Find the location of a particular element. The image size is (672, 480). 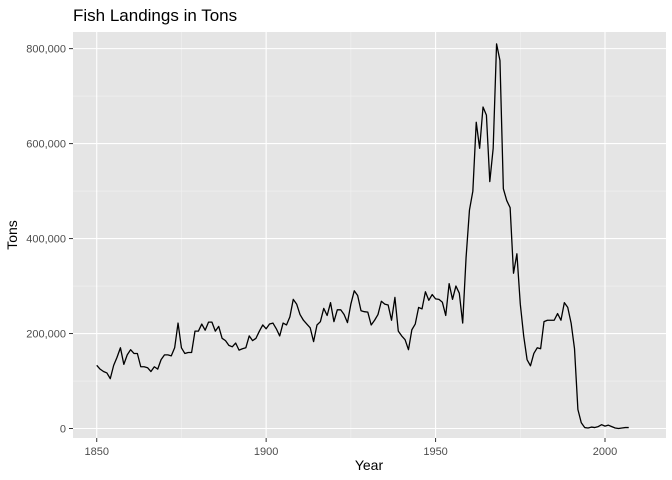

chart-title: Fish Landings in Tons is located at coordinates (155, 15).